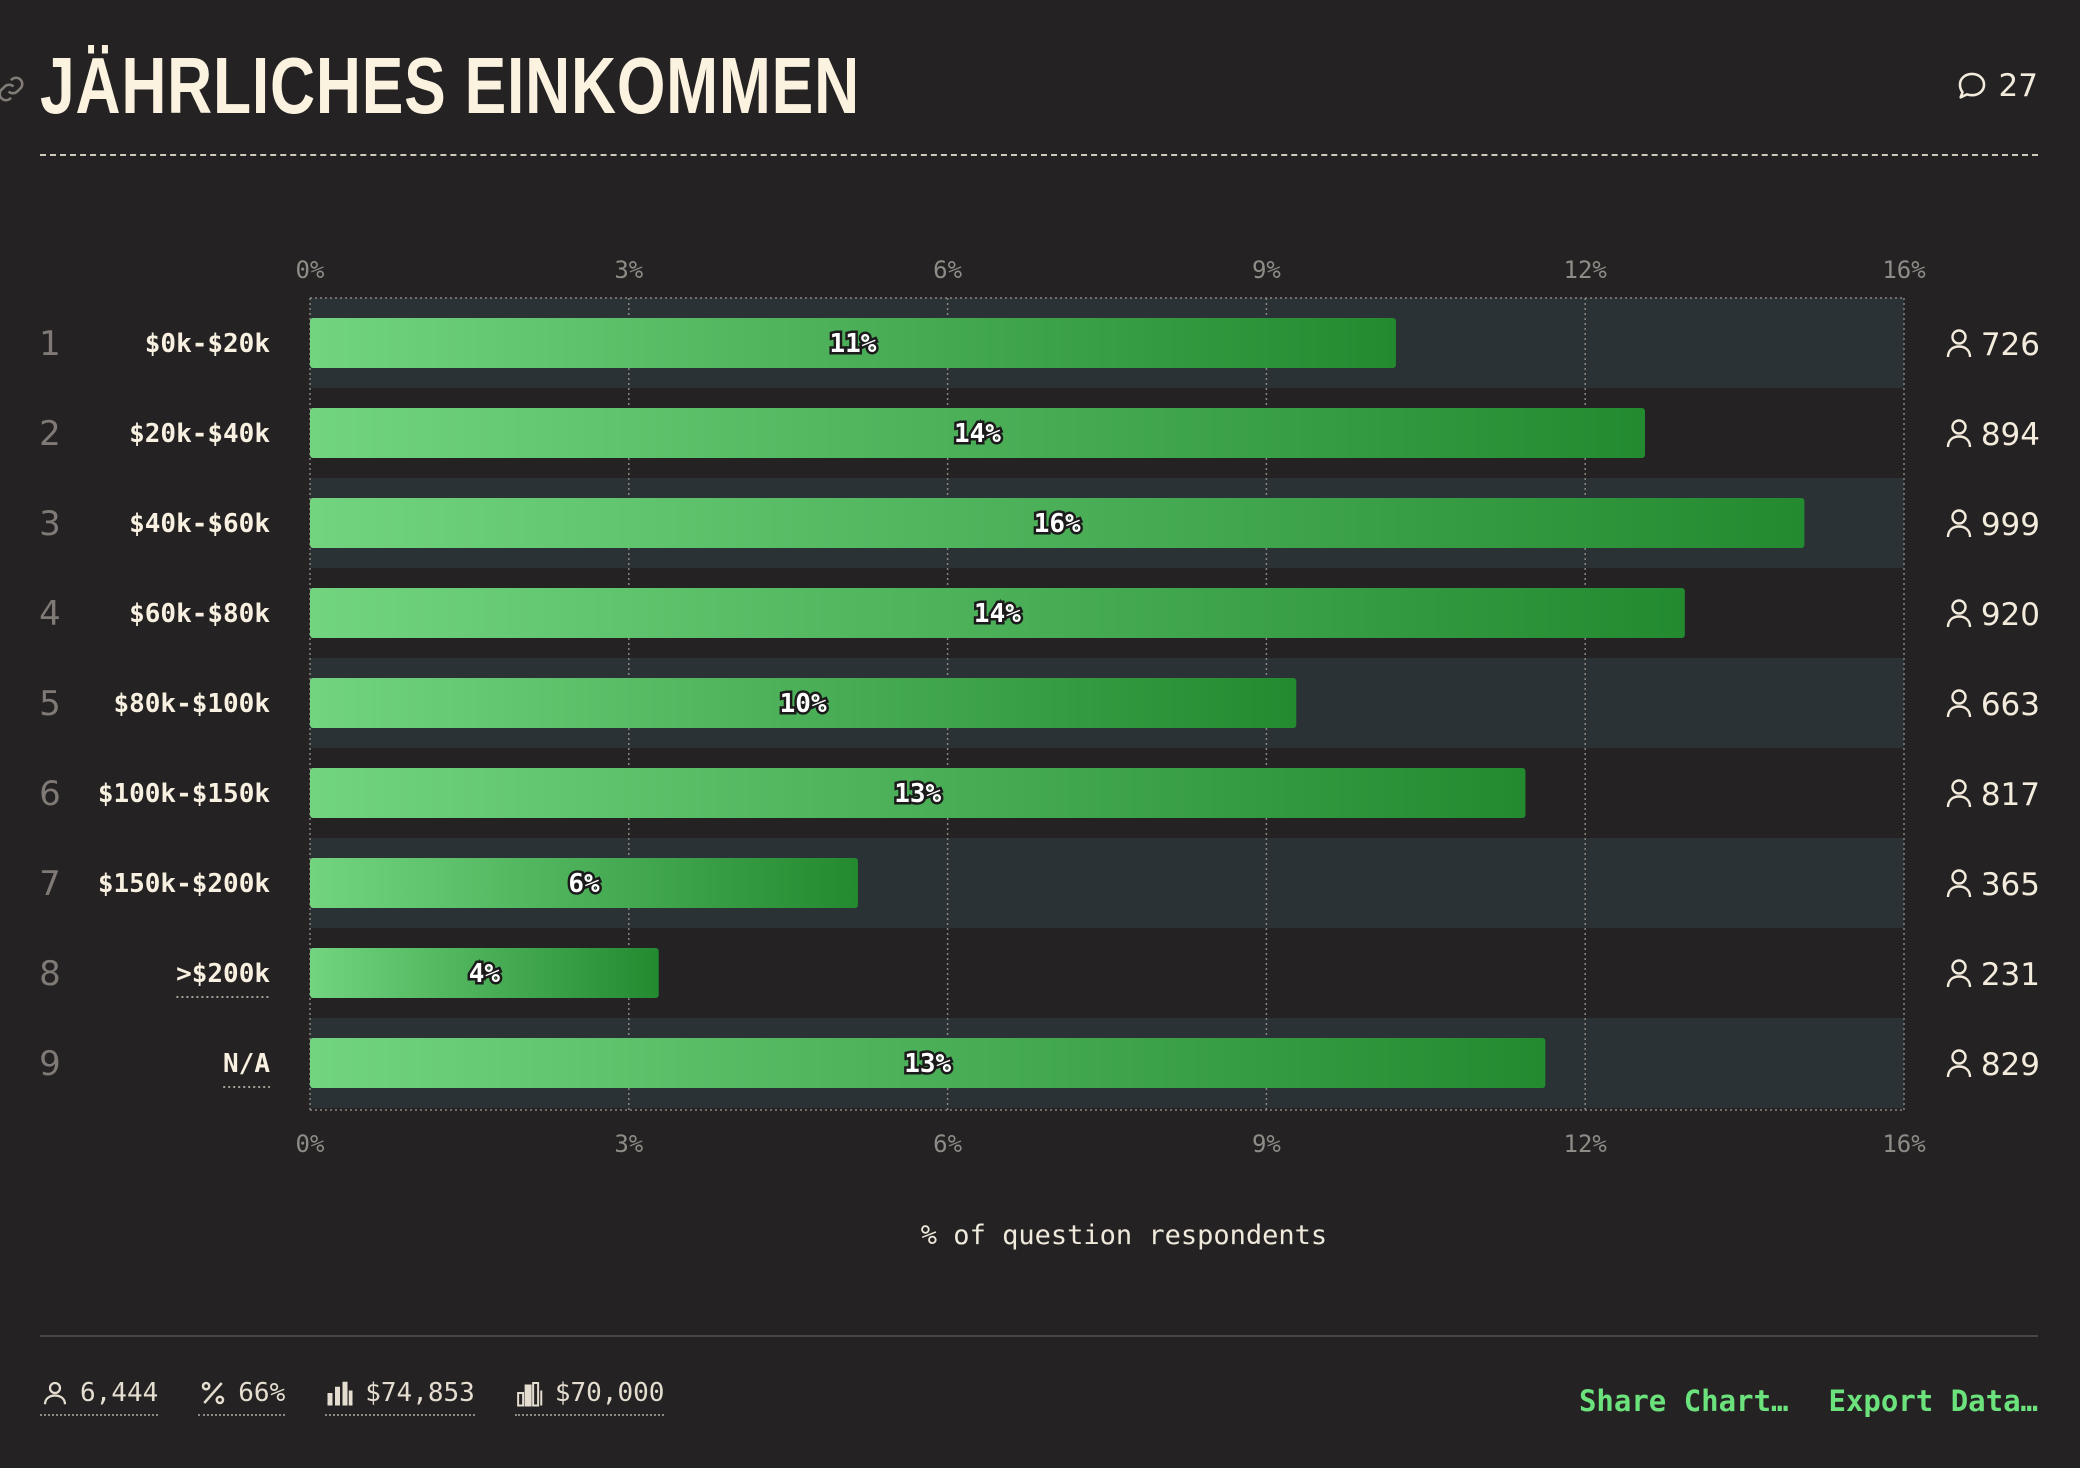 The height and width of the screenshot is (1468, 2080). What do you see at coordinates (50, 524) in the screenshot?
I see `rank-label: 3` at bounding box center [50, 524].